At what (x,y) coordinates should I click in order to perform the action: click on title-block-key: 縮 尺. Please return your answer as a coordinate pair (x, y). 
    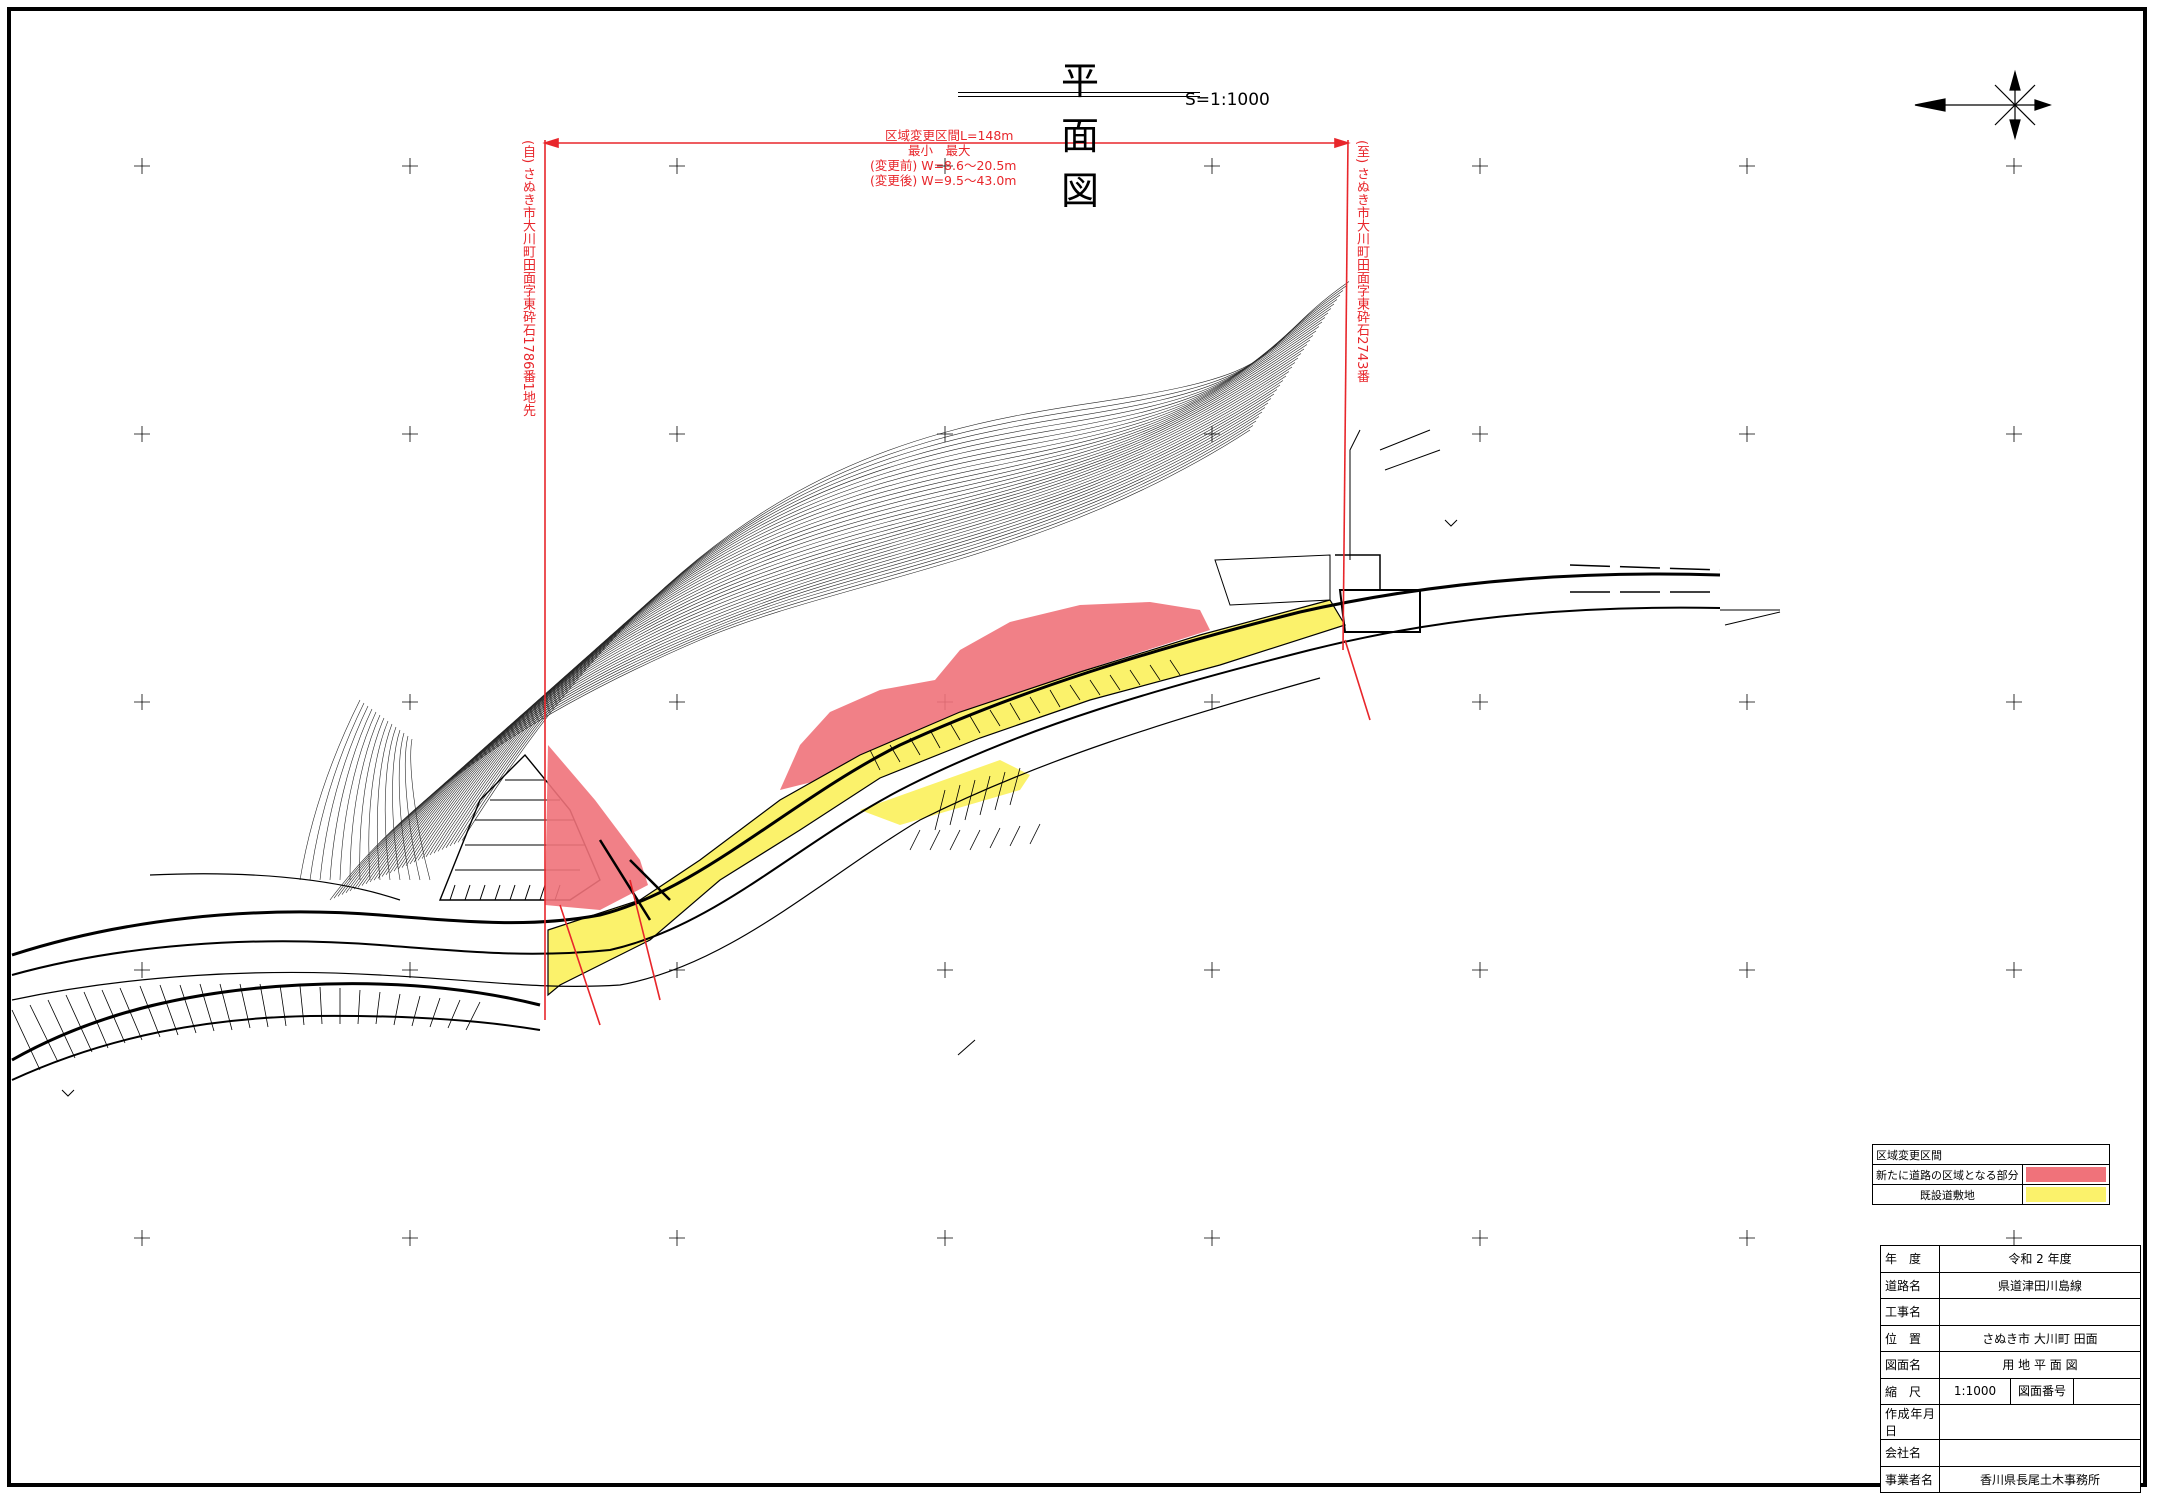
    Looking at the image, I should click on (1910, 1391).